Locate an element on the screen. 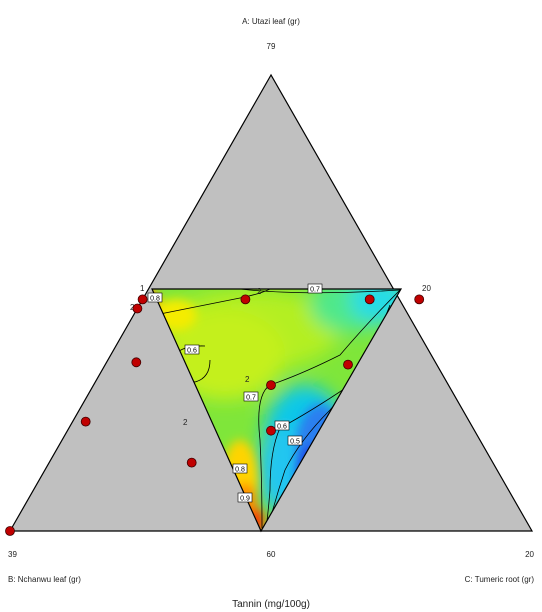 This screenshot has height=612, width=542. axis-c-max: 20 is located at coordinates (529, 554).